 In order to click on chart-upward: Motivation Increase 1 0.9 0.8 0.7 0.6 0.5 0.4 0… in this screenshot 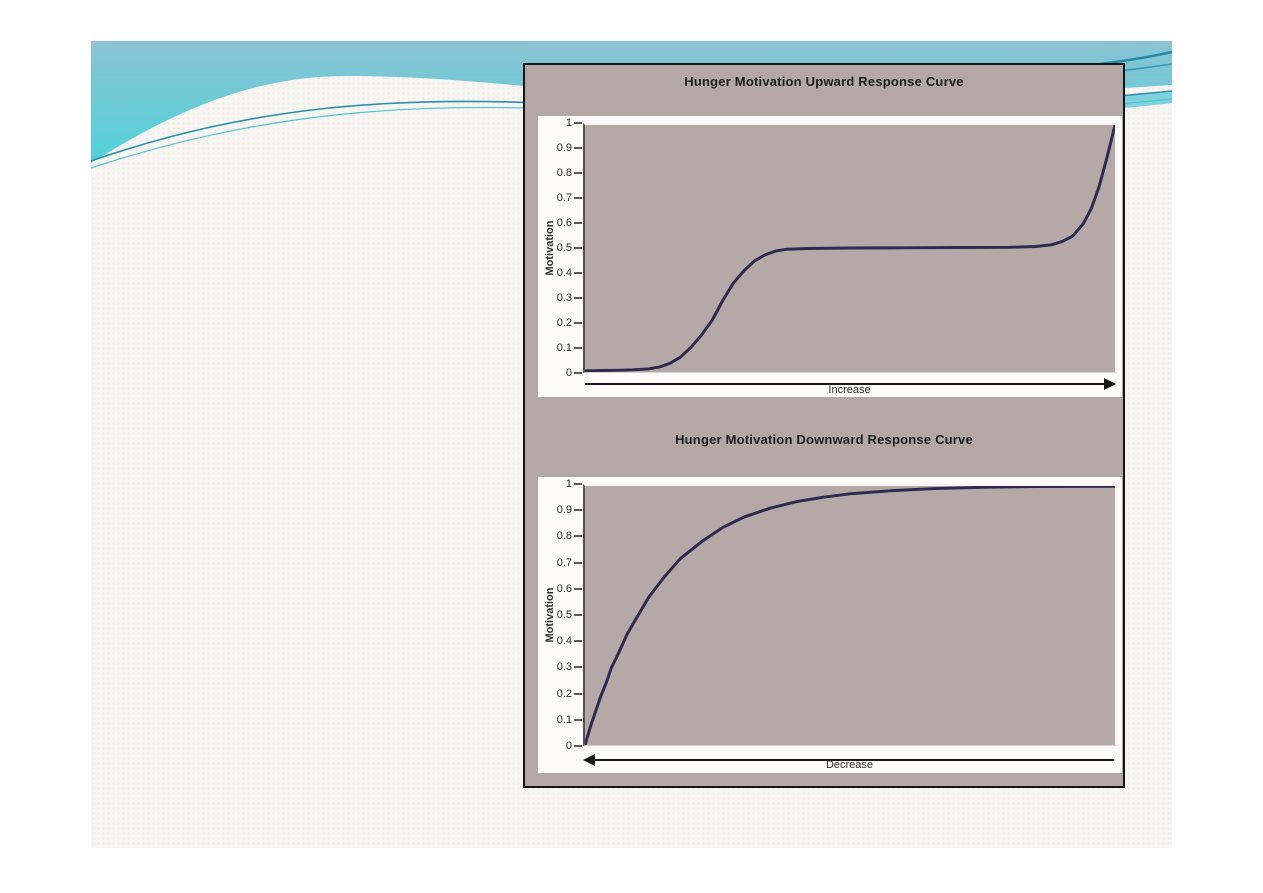, I will do `click(830, 256)`.